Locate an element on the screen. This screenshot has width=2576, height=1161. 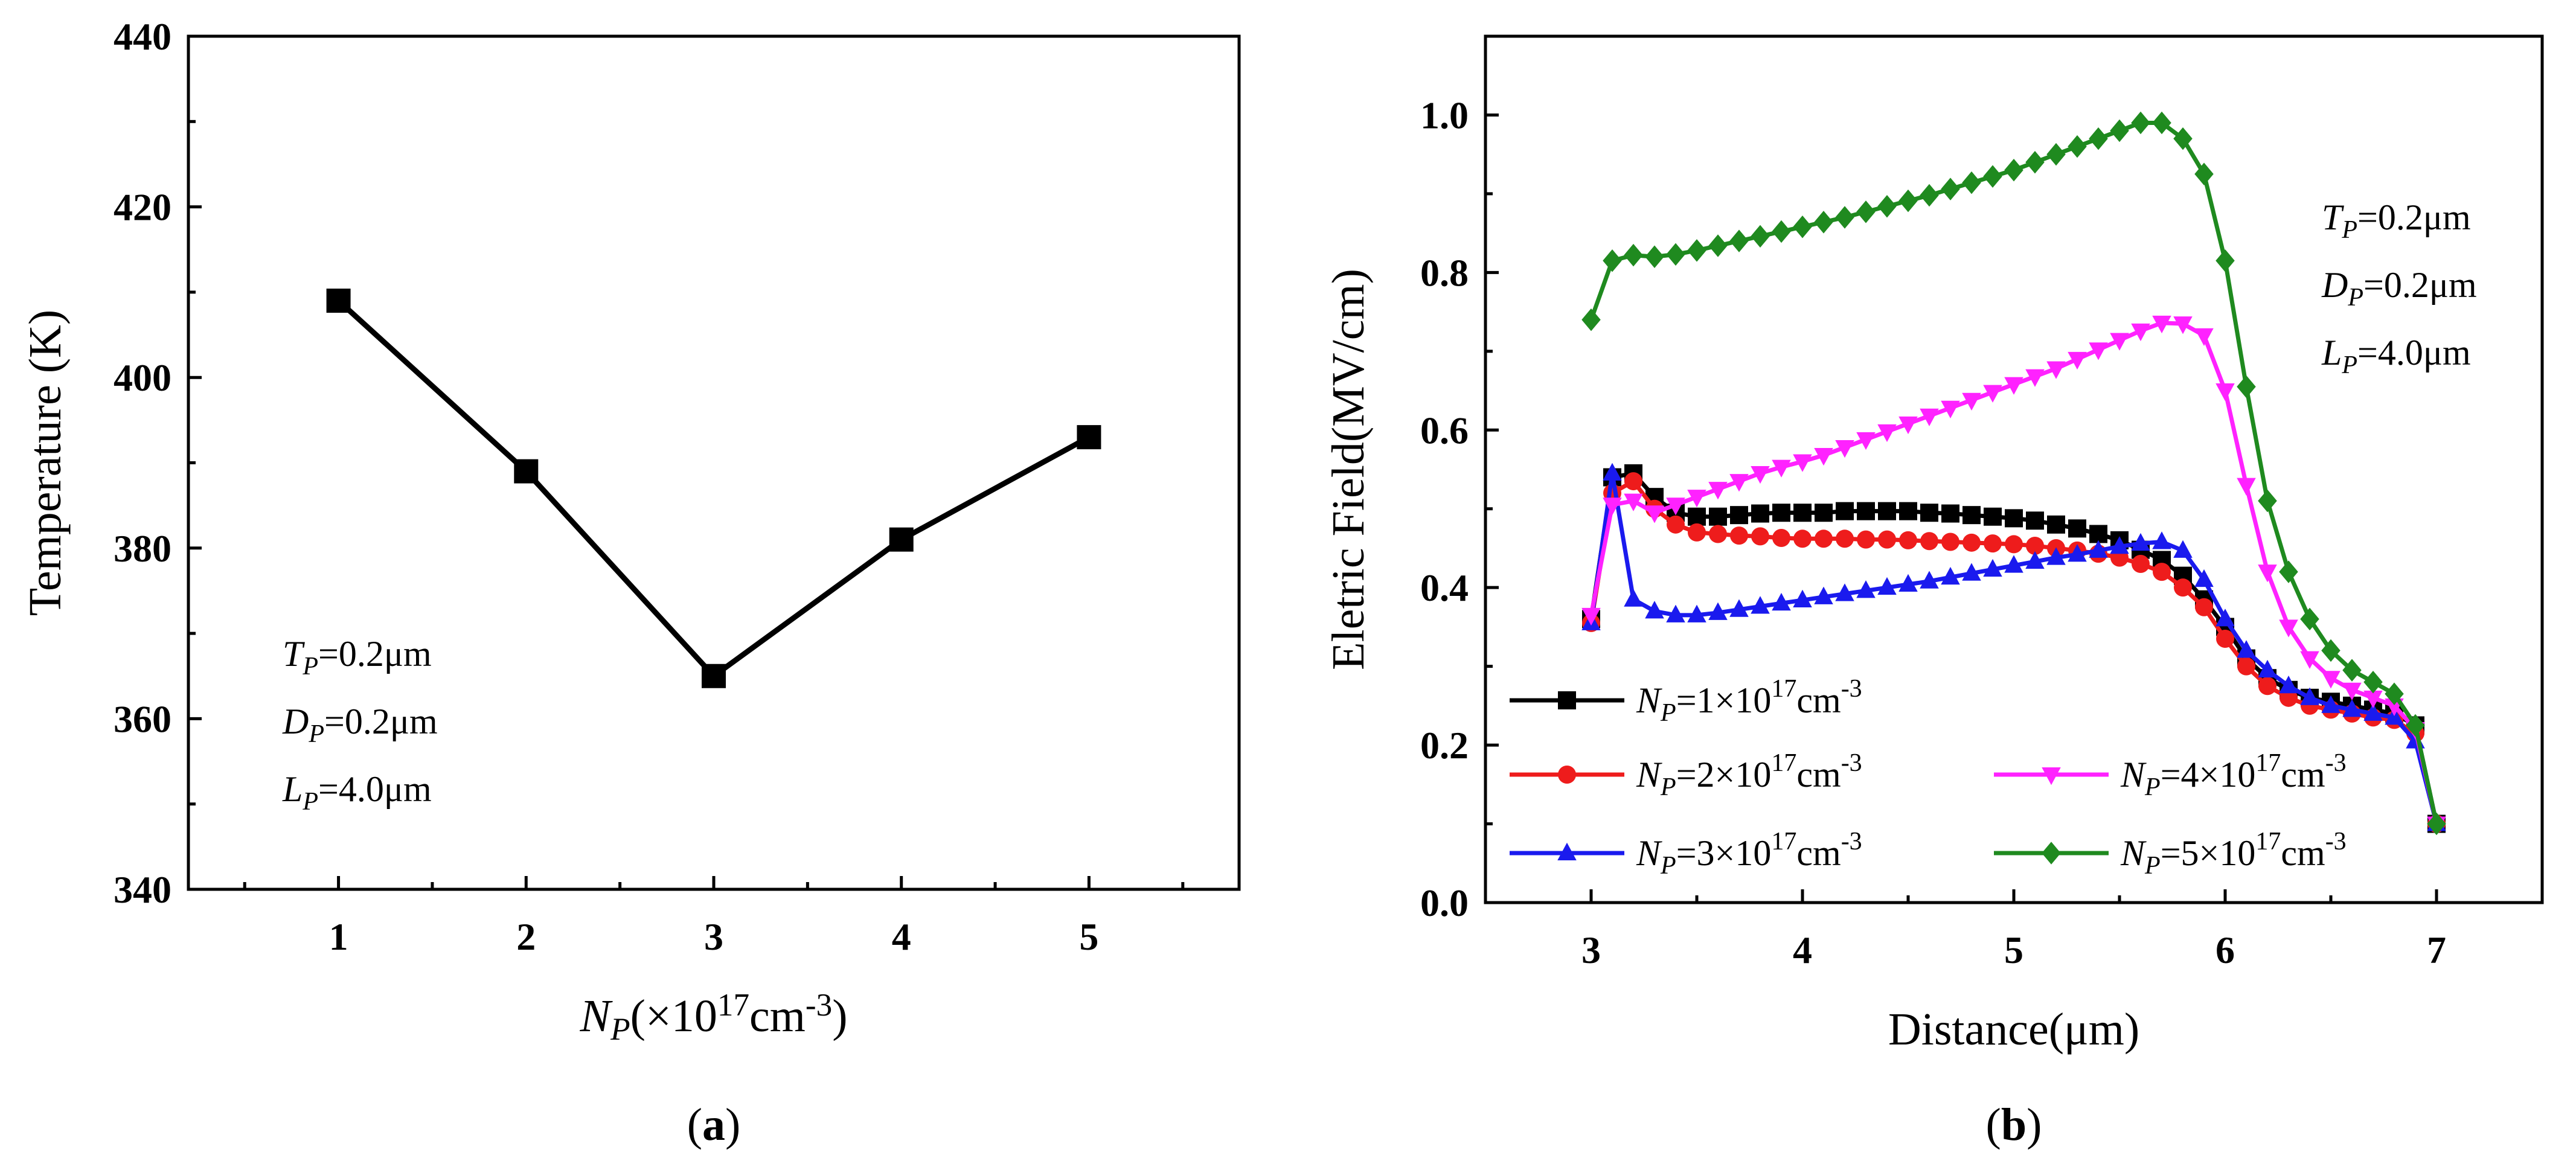
x-tick-label: 5 is located at coordinates (1088, 937).